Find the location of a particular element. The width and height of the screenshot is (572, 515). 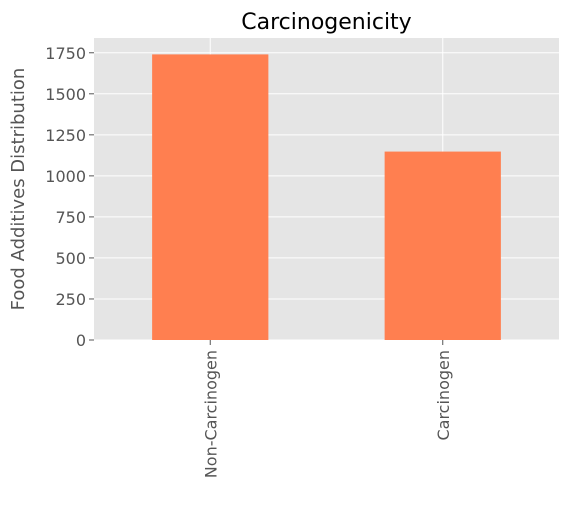

y-tick-label: 500 is located at coordinates (70, 258).